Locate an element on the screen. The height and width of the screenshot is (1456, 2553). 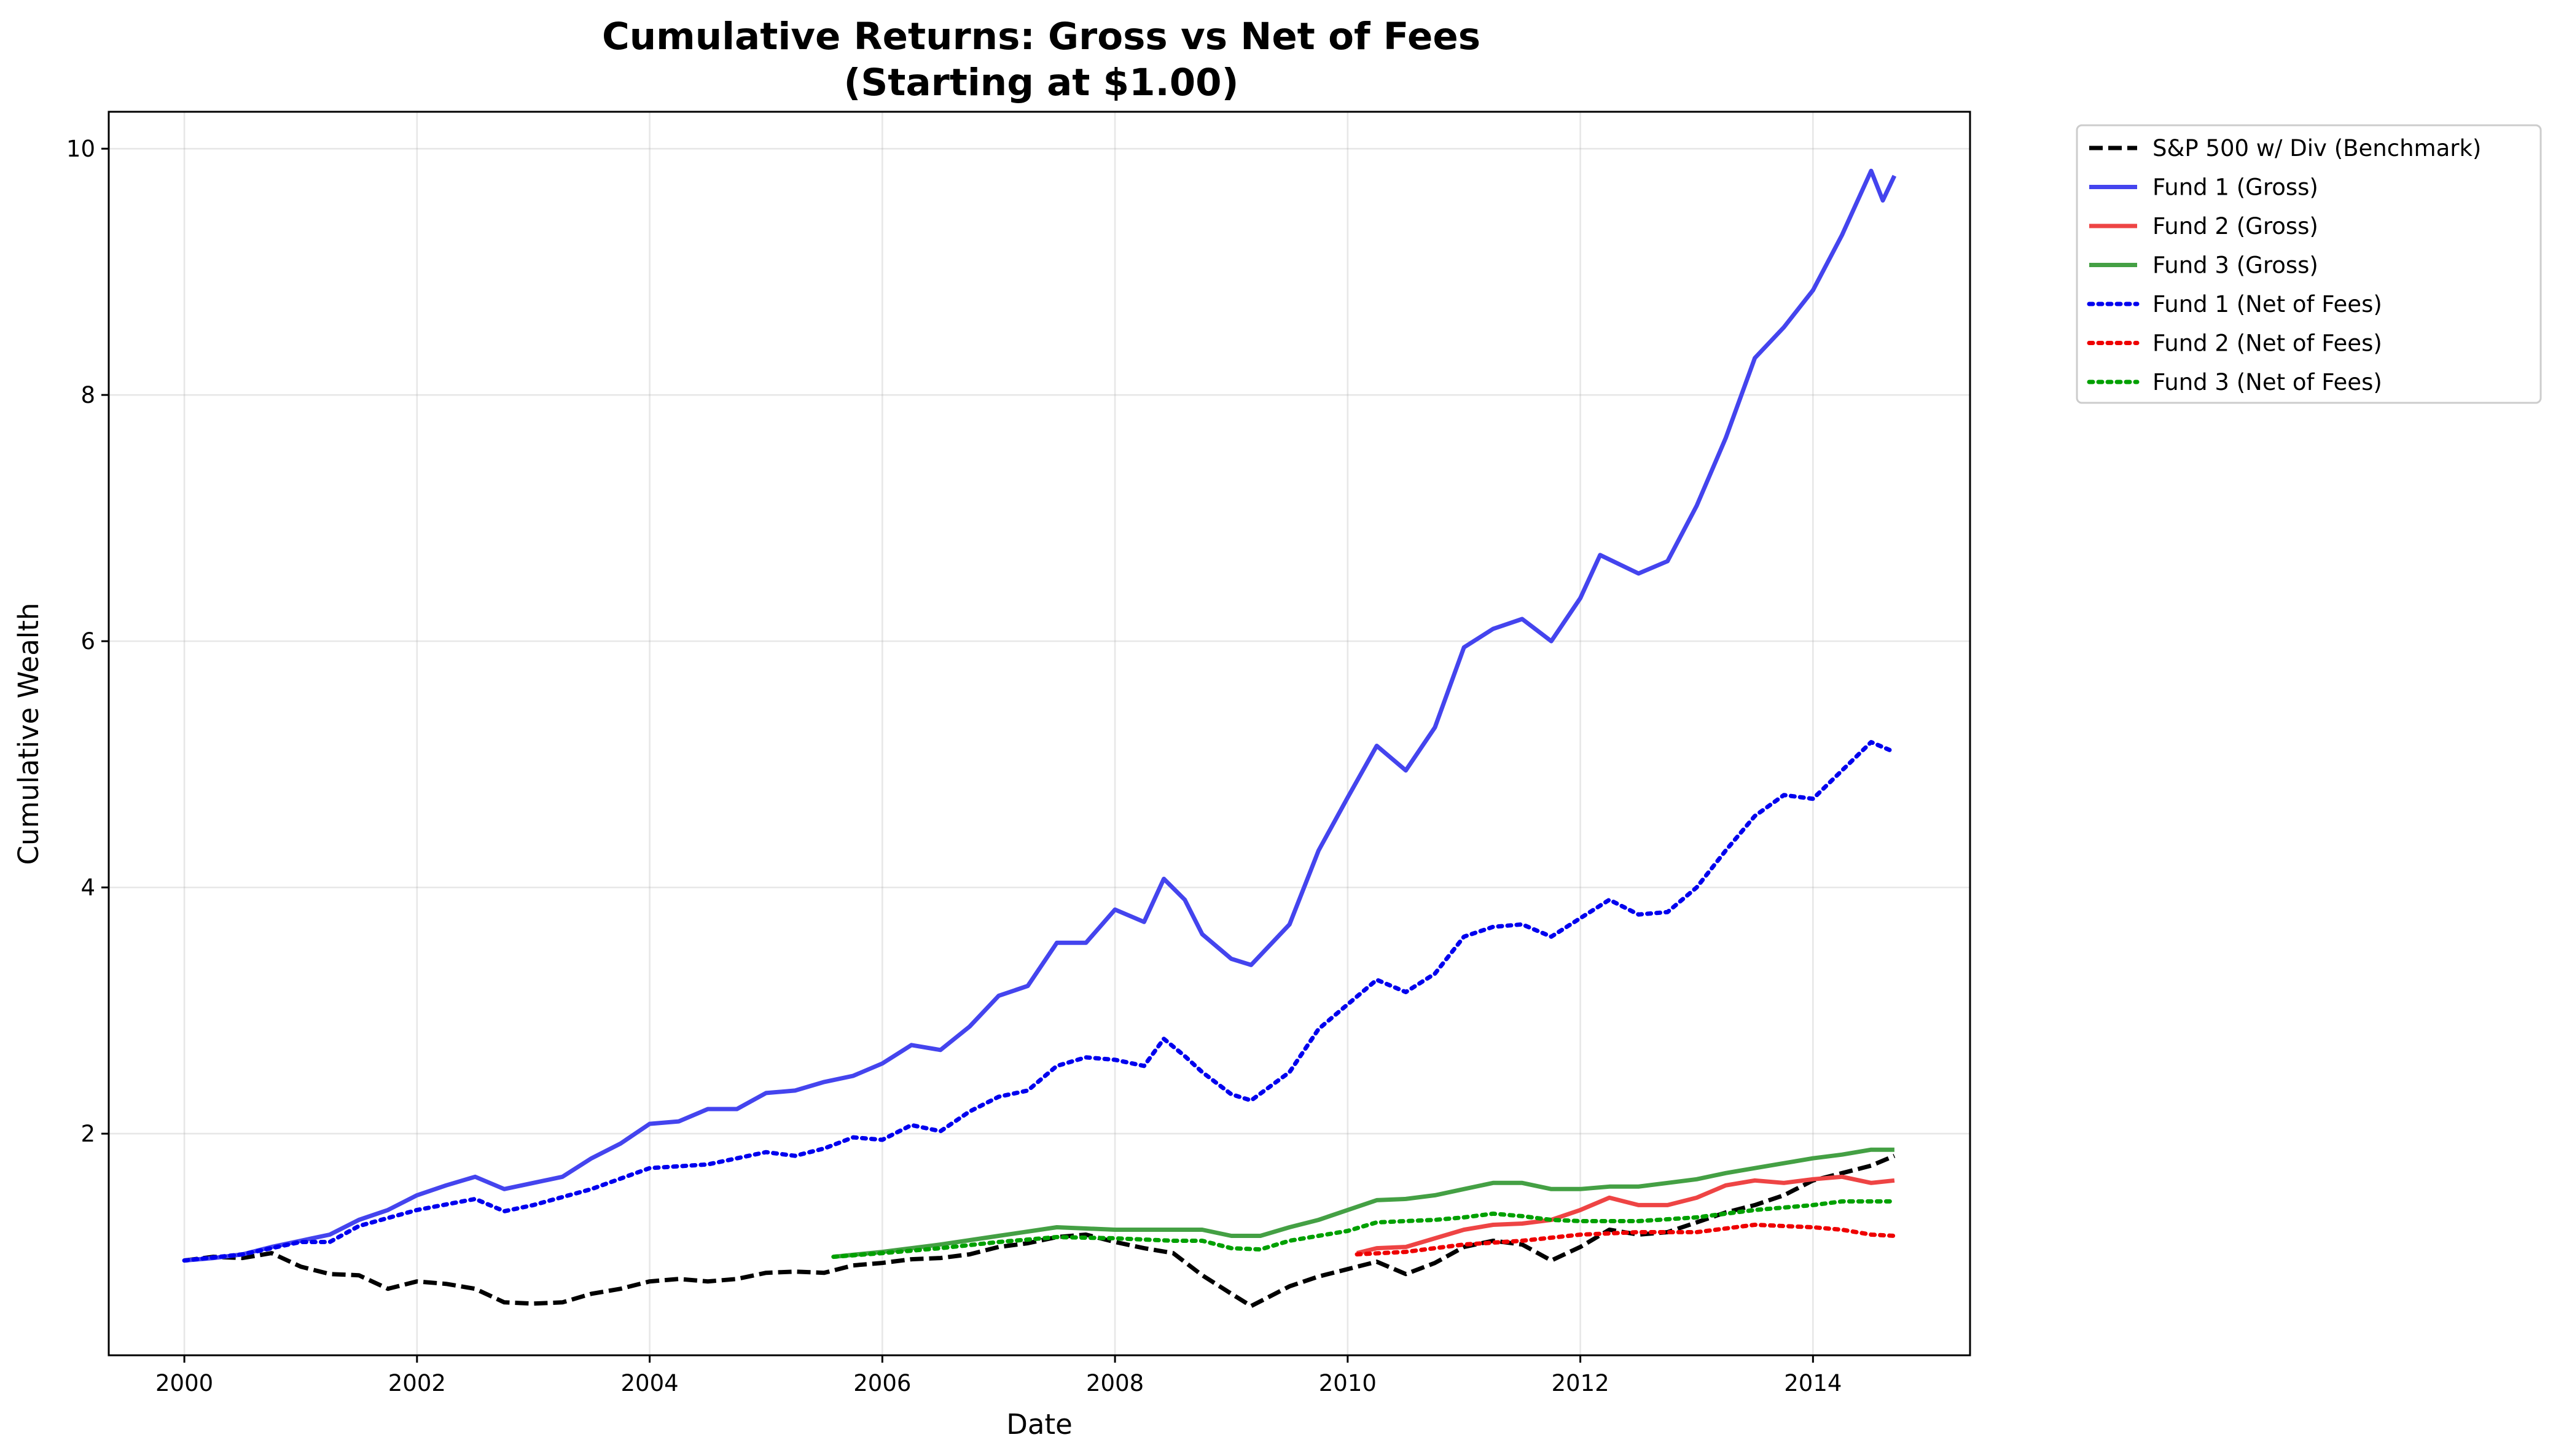
series-line-fund-3-net-of-fees is located at coordinates (1364, 1229).